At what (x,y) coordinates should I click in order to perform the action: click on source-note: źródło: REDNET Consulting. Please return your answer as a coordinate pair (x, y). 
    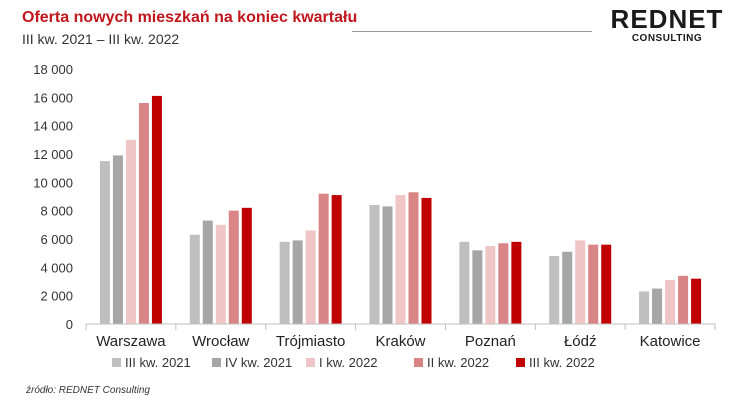
    Looking at the image, I should click on (88, 390).